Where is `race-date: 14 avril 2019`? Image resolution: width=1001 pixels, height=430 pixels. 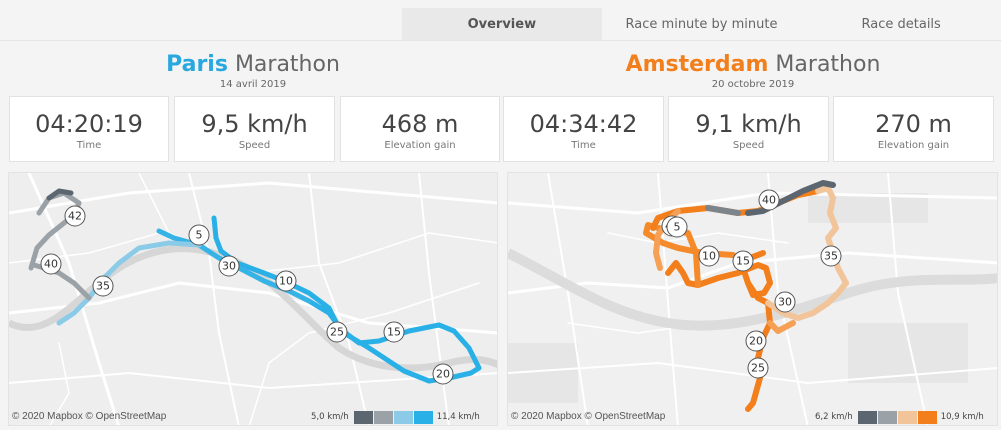
race-date: 14 avril 2019 is located at coordinates (253, 84).